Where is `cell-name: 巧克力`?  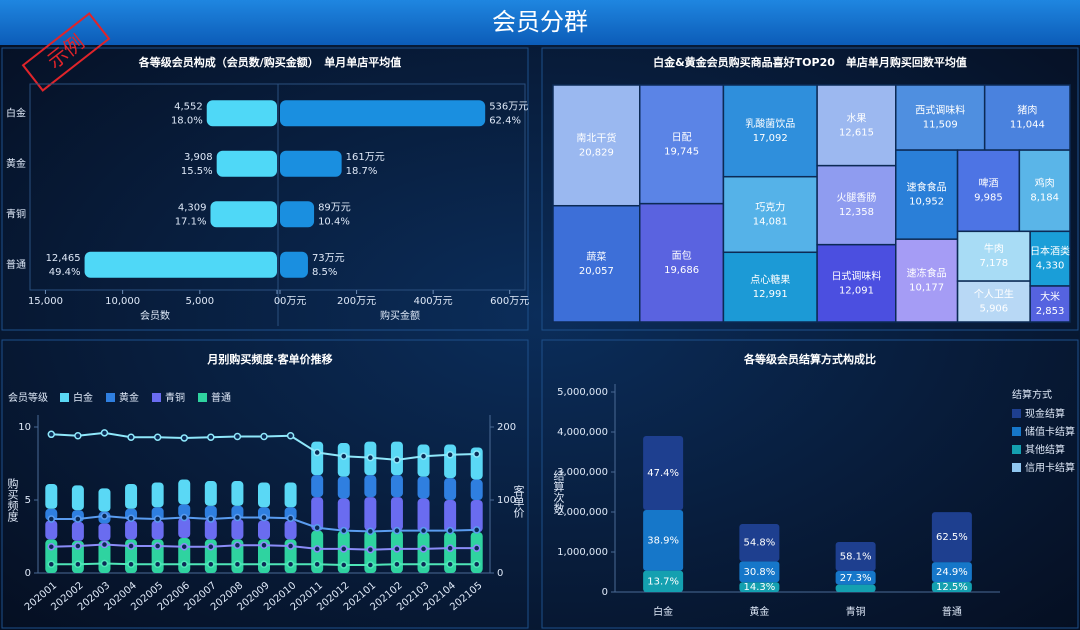
cell-name: 巧克力 is located at coordinates (770, 207).